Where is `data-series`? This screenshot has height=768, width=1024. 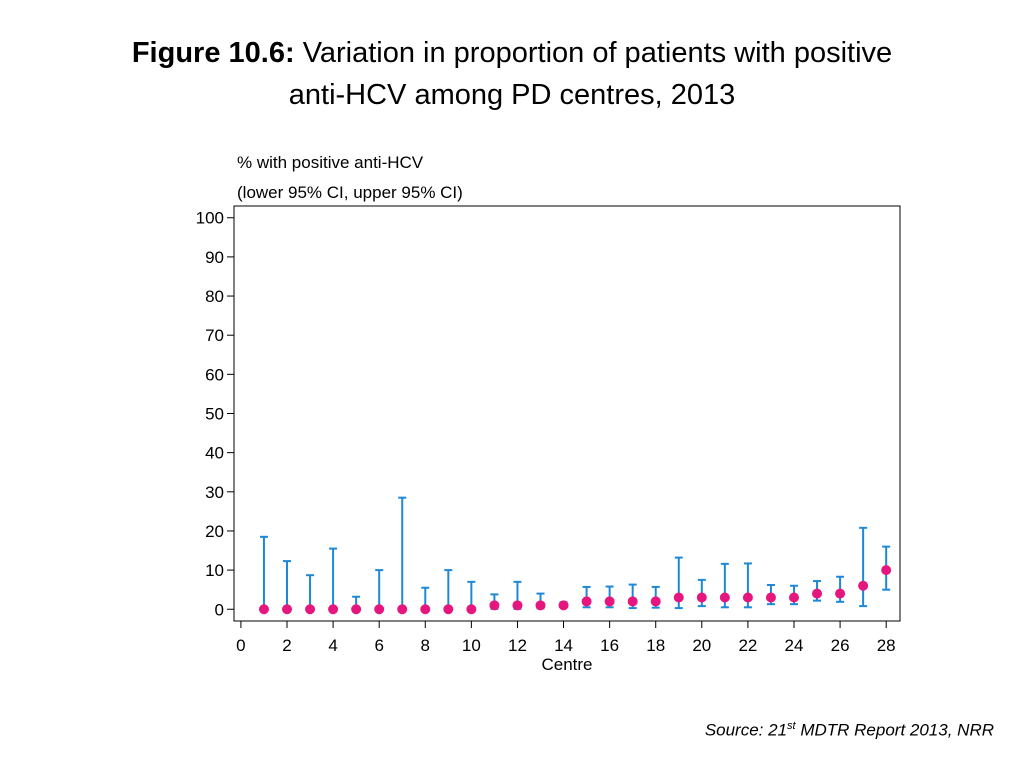 data-series is located at coordinates (575, 555).